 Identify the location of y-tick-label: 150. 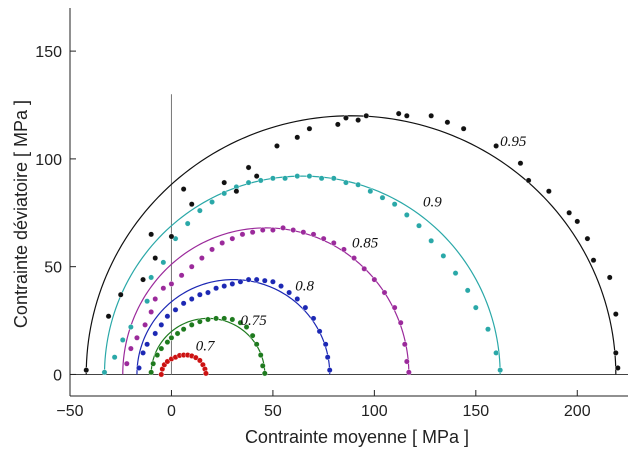
(48, 52).